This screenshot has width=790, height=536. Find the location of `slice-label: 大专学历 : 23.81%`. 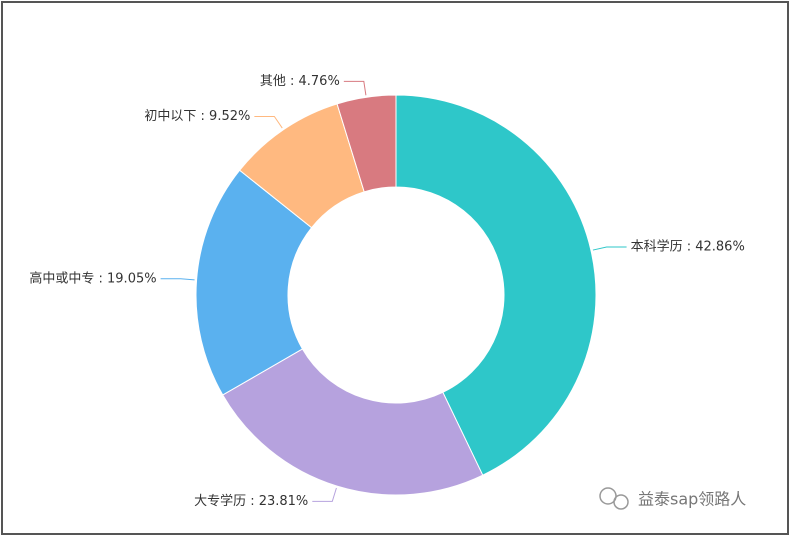

slice-label: 大专学历 : 23.81% is located at coordinates (251, 501).